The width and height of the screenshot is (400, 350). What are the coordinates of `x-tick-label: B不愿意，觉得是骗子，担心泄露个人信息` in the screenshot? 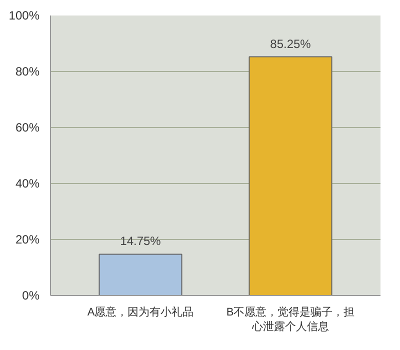 It's located at (290, 319).